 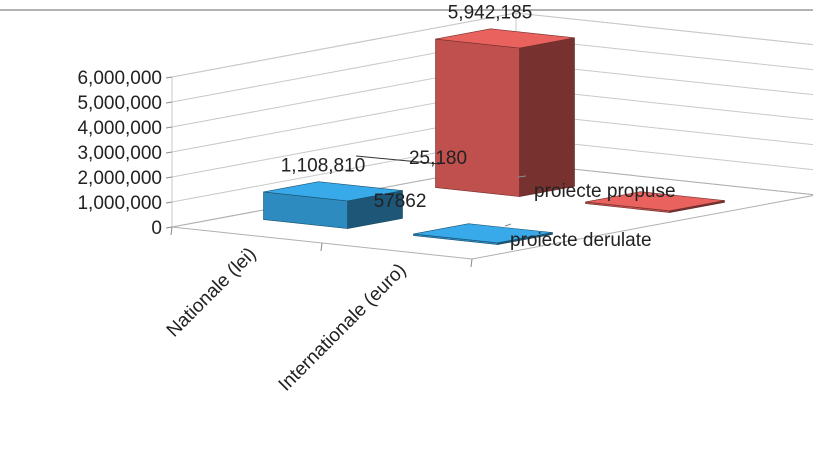 I want to click on y-tick-label: 0, so click(x=156, y=228).